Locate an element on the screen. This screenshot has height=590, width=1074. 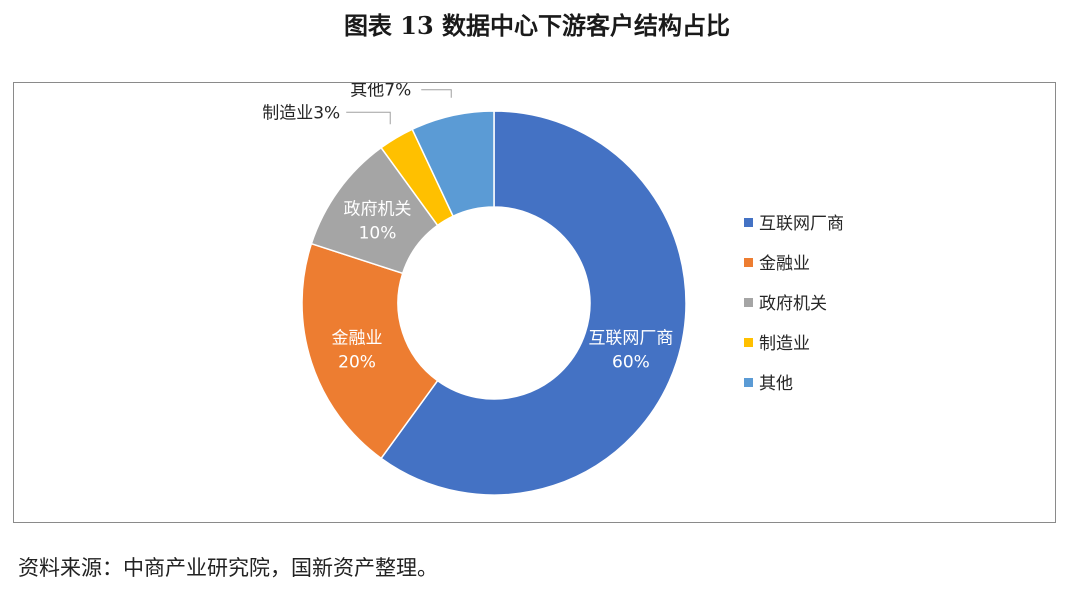
source-note: 资料来源：中商产业研究院，国新资产整理。 is located at coordinates (228, 568).